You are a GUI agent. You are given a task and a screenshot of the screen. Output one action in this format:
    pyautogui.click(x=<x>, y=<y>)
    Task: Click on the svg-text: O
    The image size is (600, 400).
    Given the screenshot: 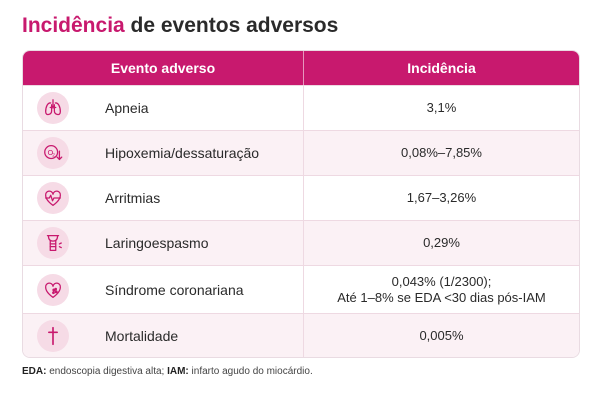 What is the action you would take?
    pyautogui.click(x=51, y=152)
    